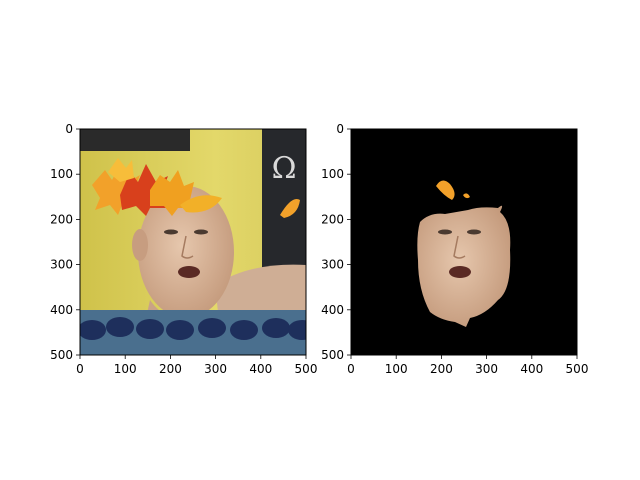 This screenshot has height=480, width=640. Describe the element at coordinates (61, 174) in the screenshot. I see `left-ytick-label: 100` at that location.